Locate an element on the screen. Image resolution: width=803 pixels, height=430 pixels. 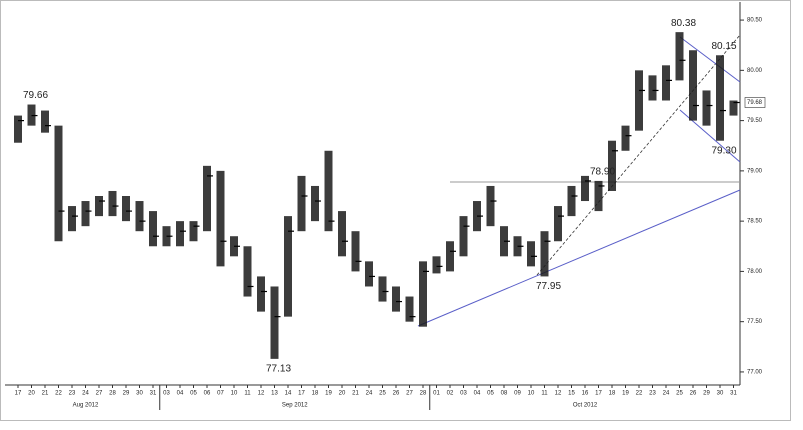
x-tick-label: 15 is located at coordinates (571, 394).